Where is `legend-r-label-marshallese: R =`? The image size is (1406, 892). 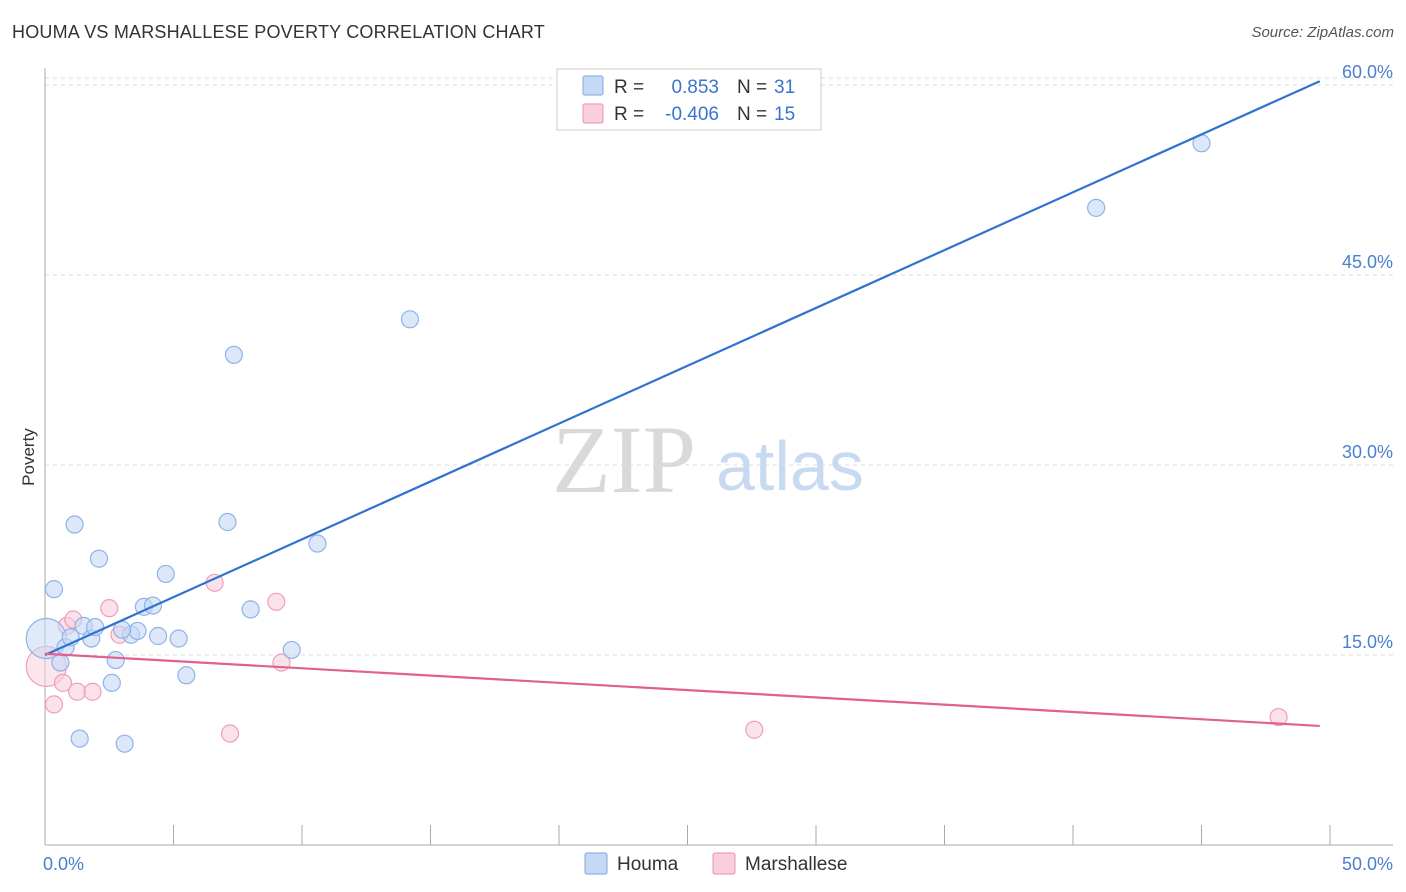 legend-r-label-marshallese: R = is located at coordinates (629, 114).